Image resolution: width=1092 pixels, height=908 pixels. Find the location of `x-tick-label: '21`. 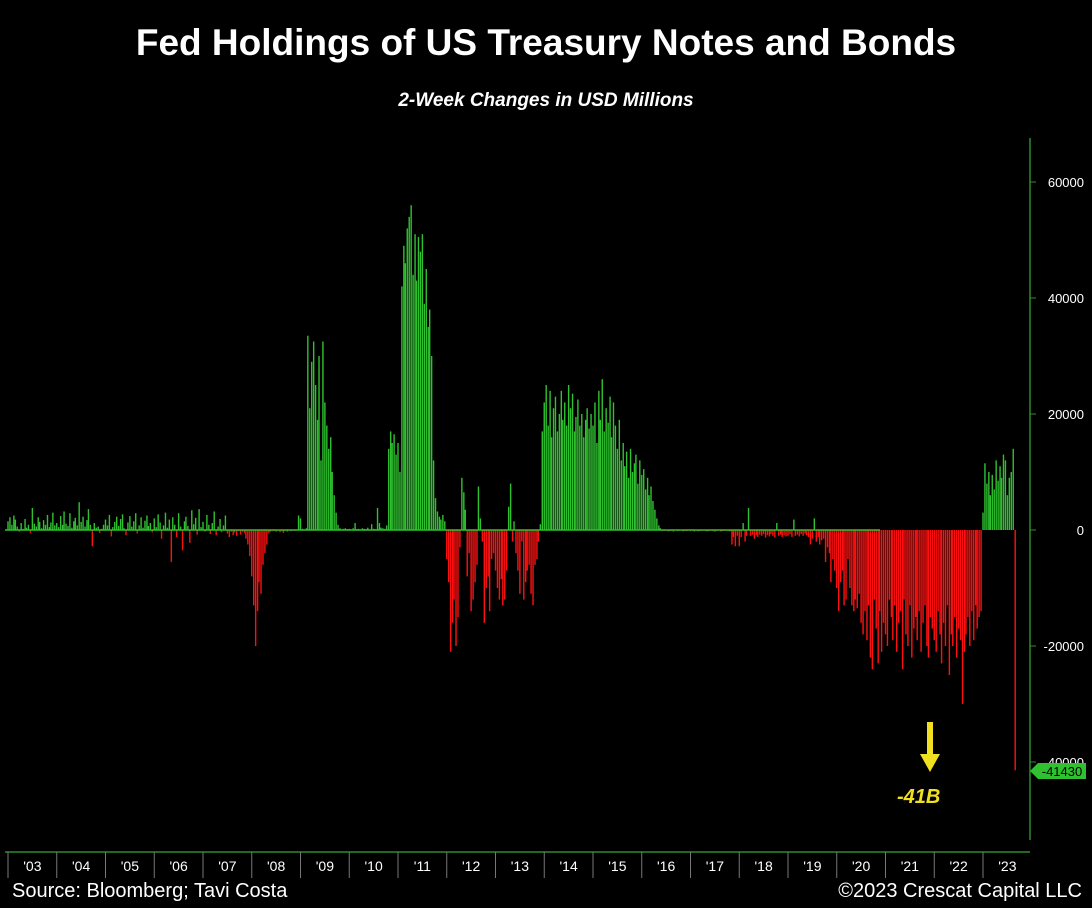

x-tick-label: '21 is located at coordinates (910, 866).